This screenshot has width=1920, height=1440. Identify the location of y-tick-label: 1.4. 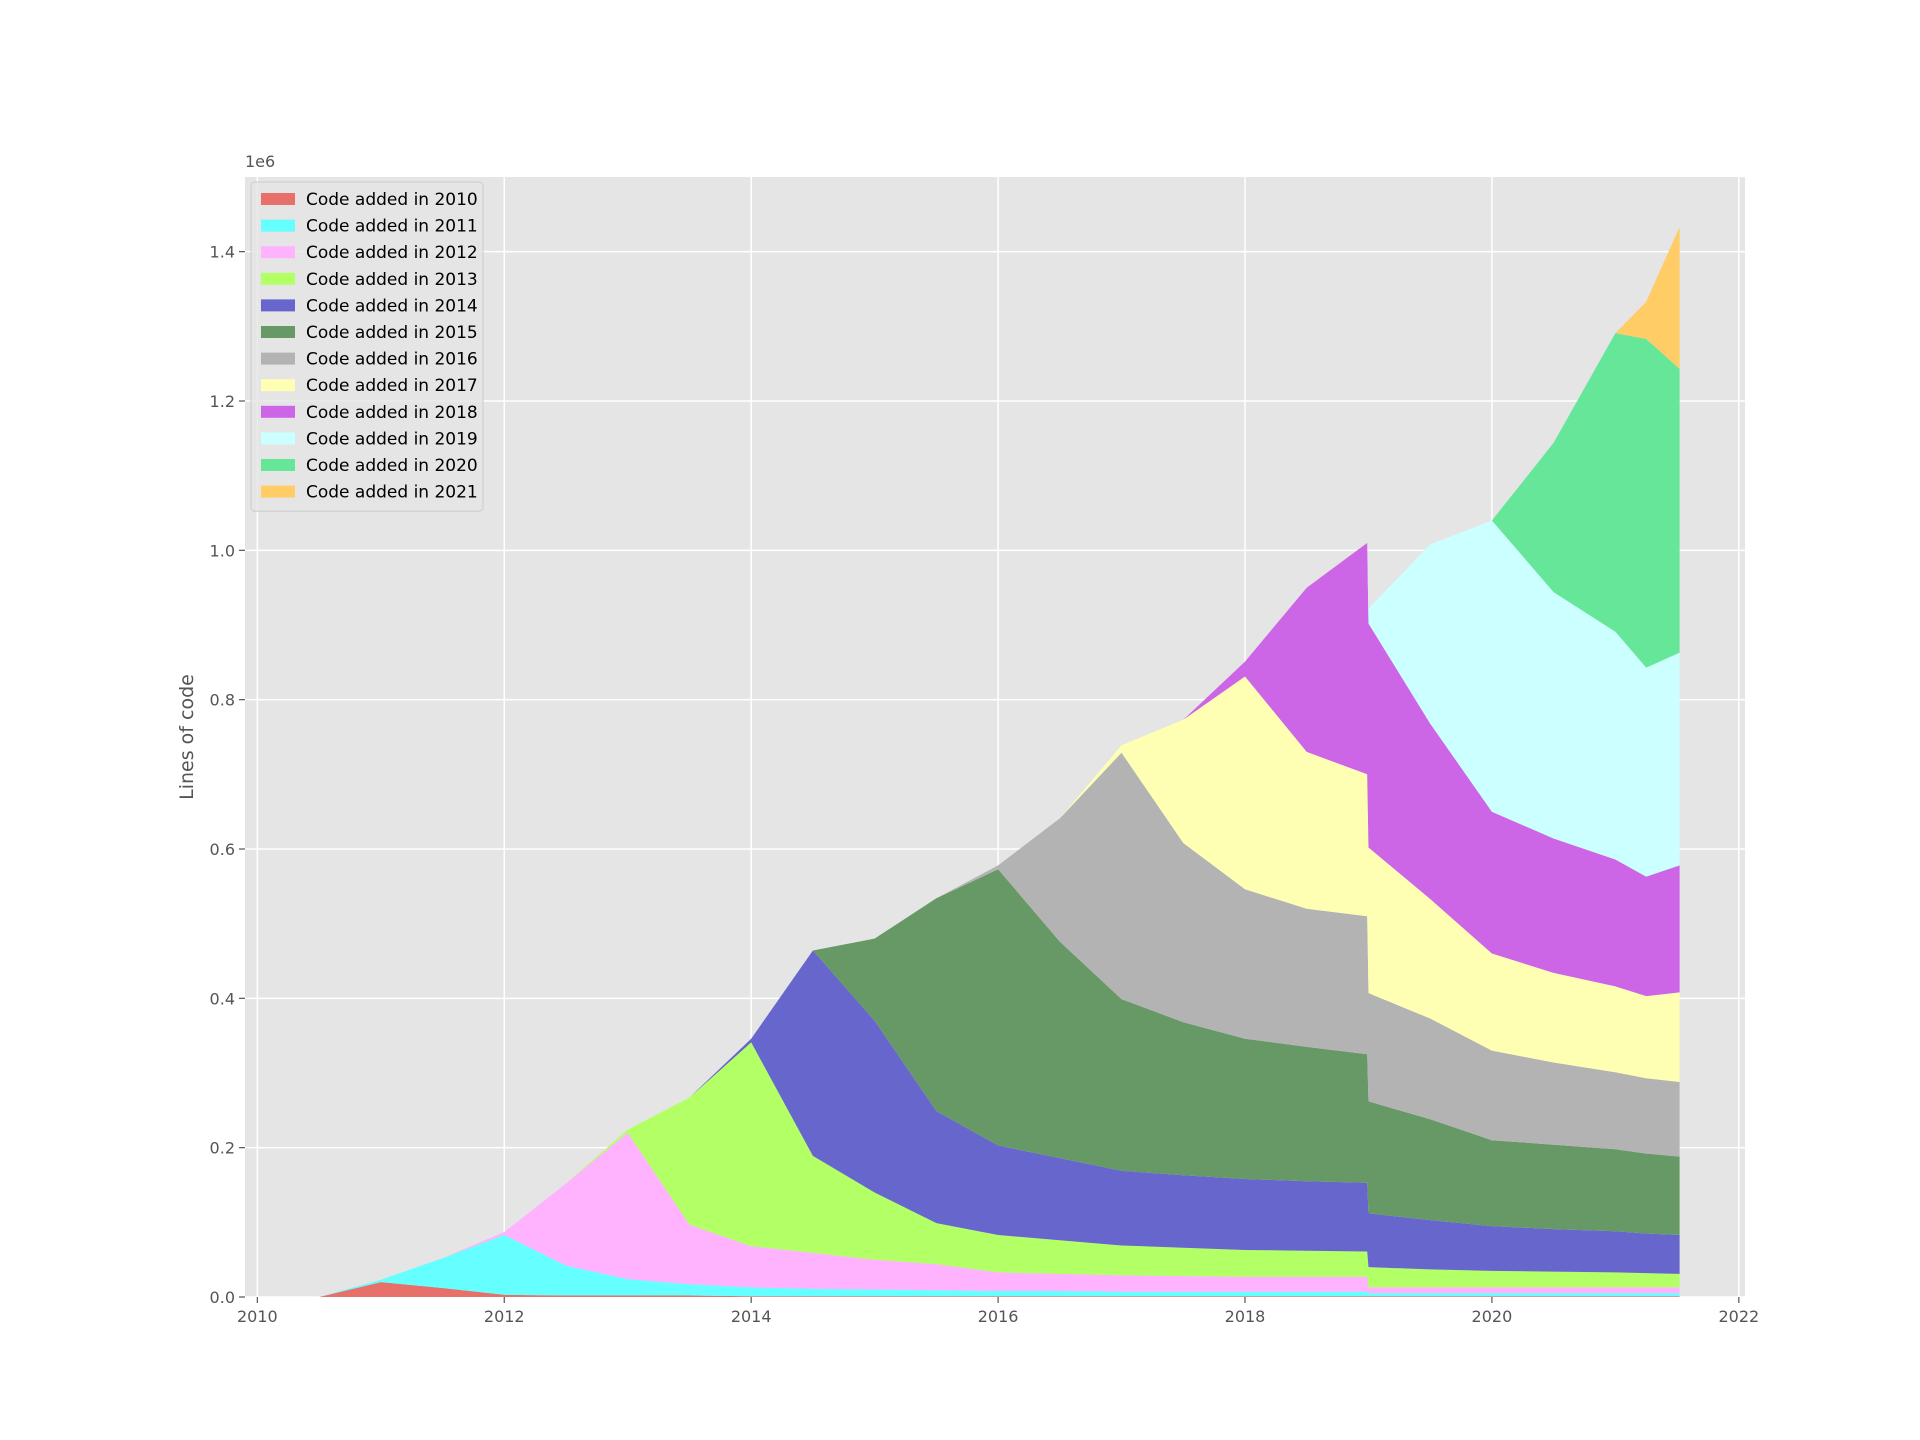
(222, 252).